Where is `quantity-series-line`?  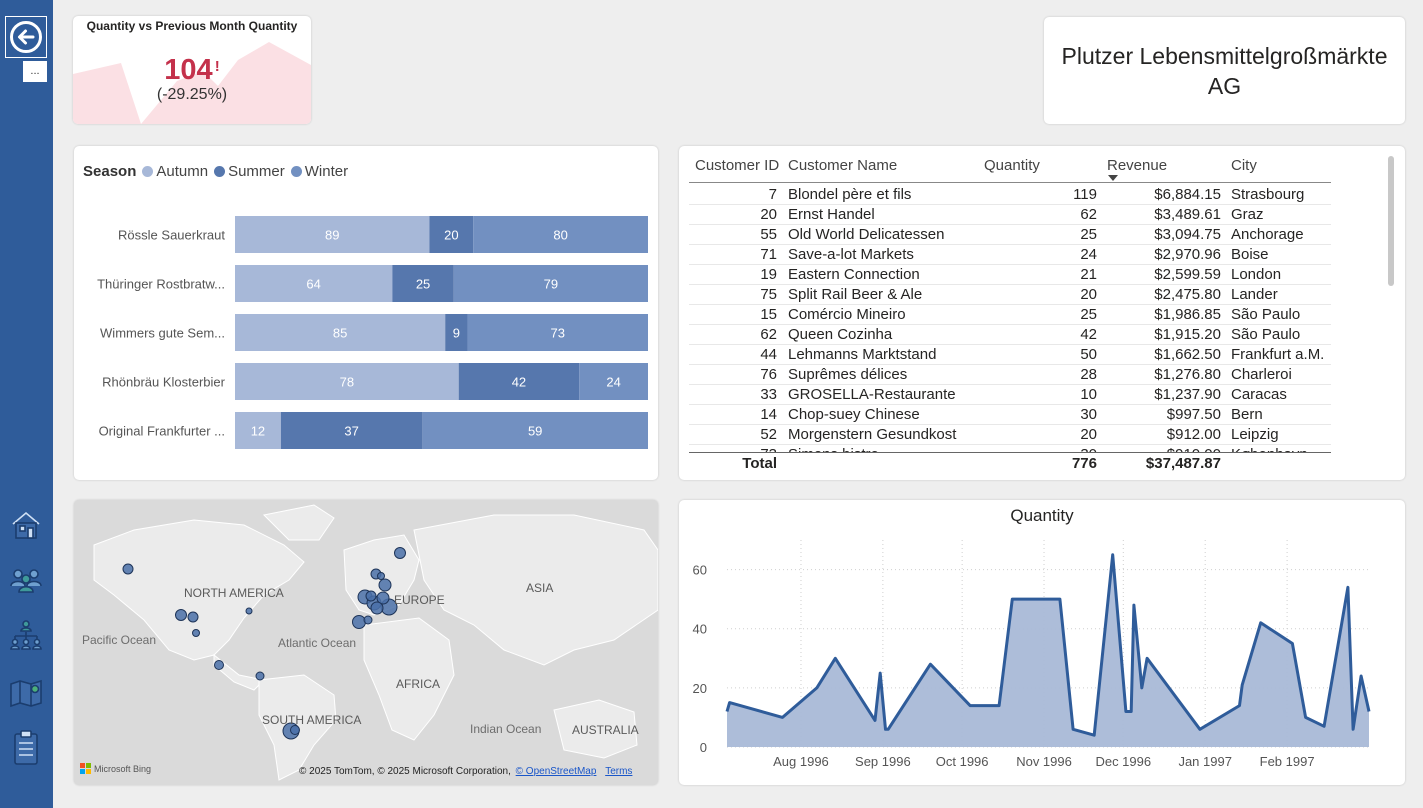 quantity-series-line is located at coordinates (1048, 645).